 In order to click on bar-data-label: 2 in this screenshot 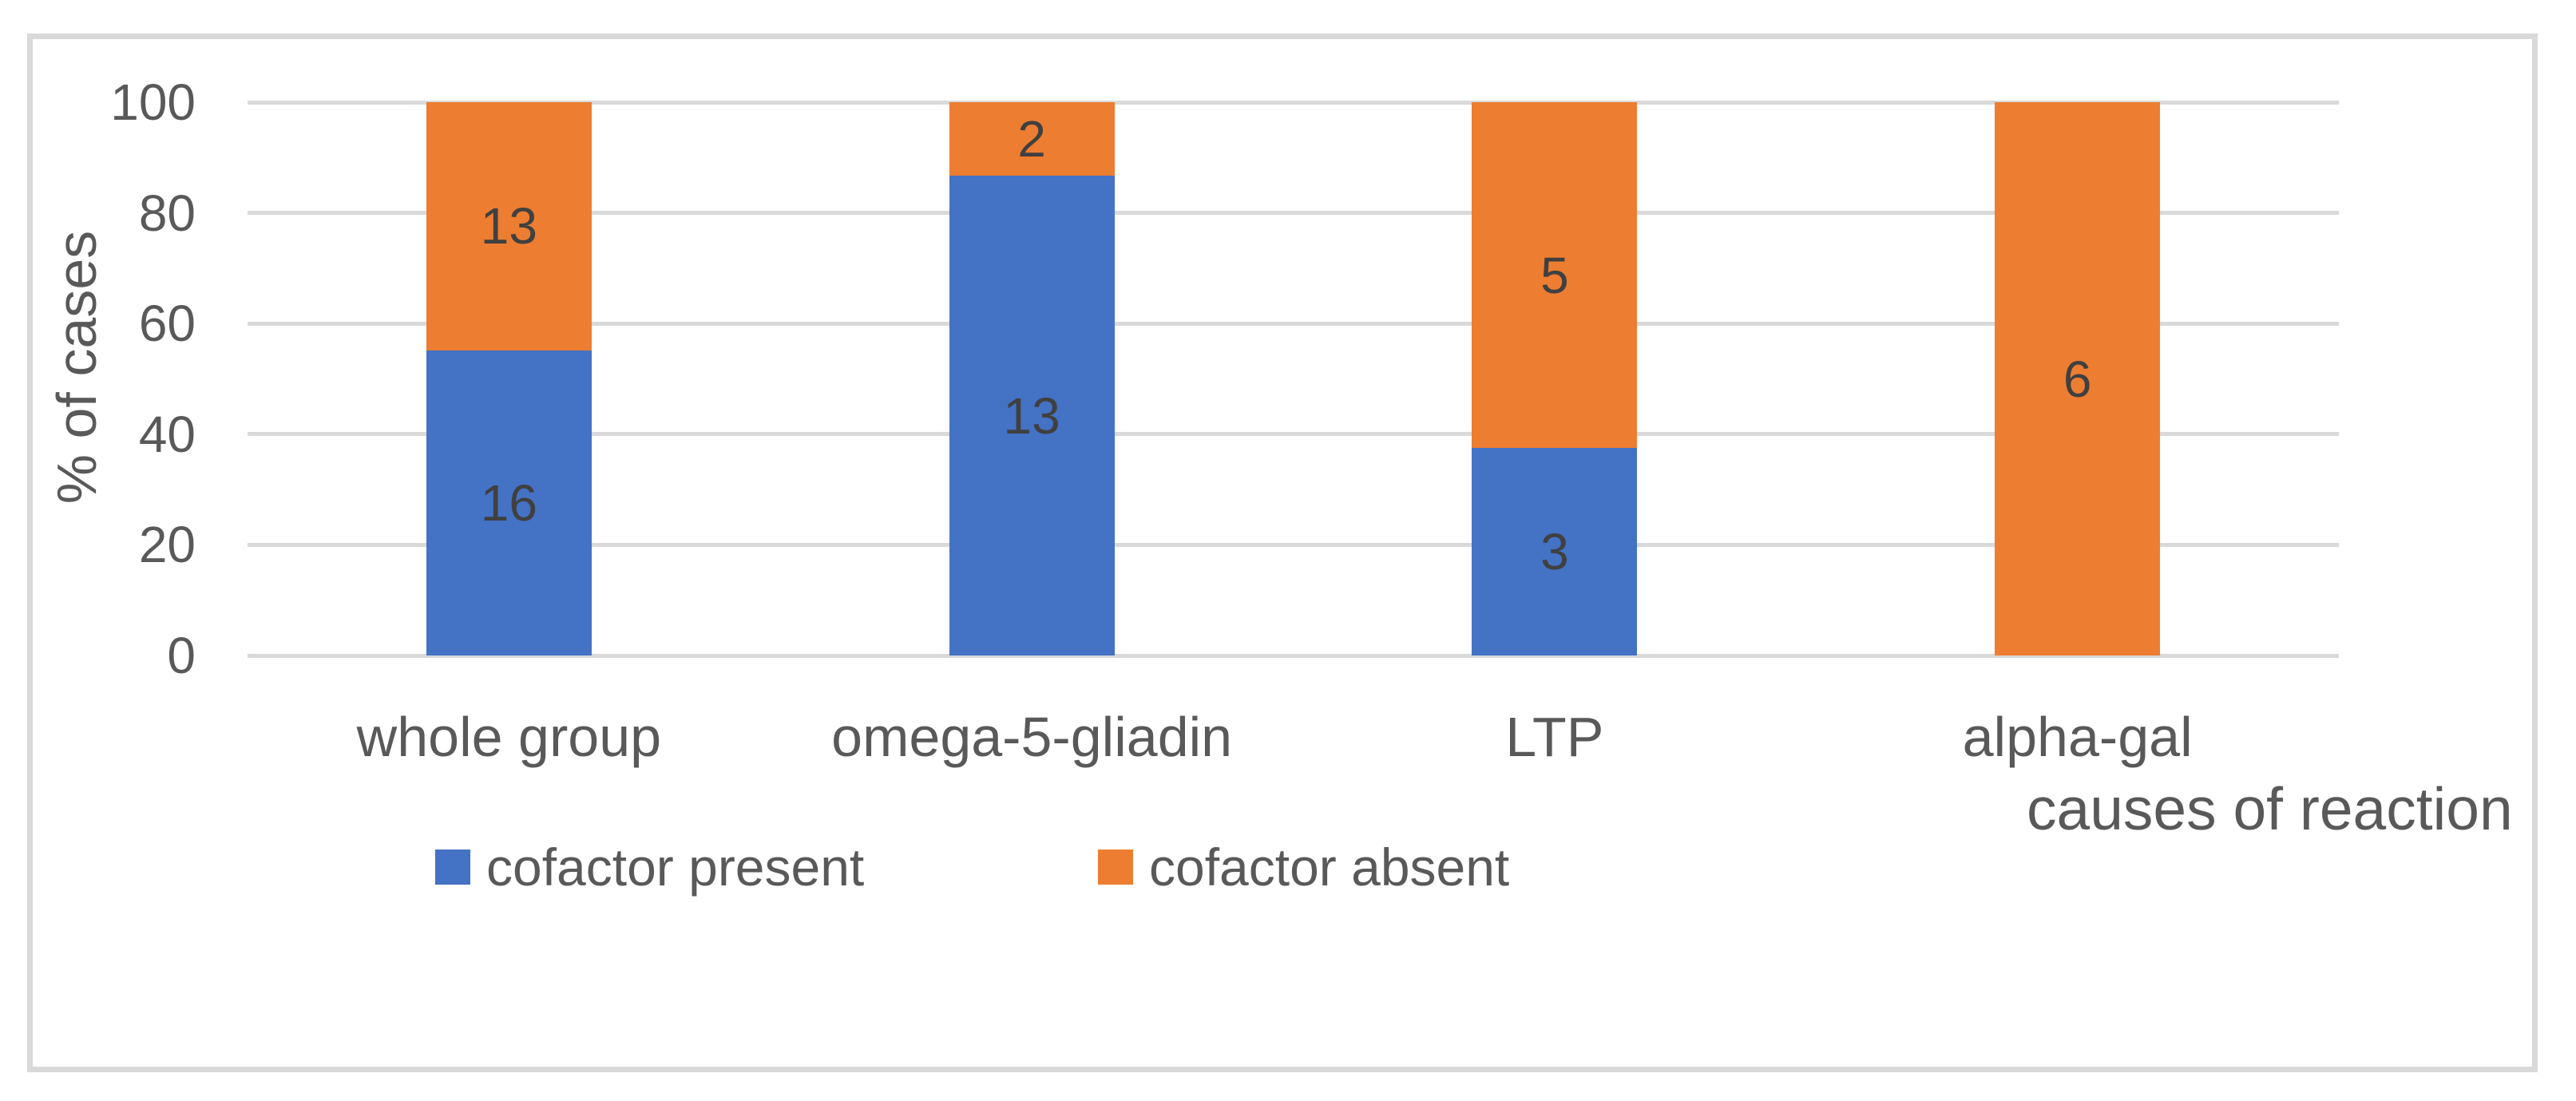, I will do `click(1031, 139)`.